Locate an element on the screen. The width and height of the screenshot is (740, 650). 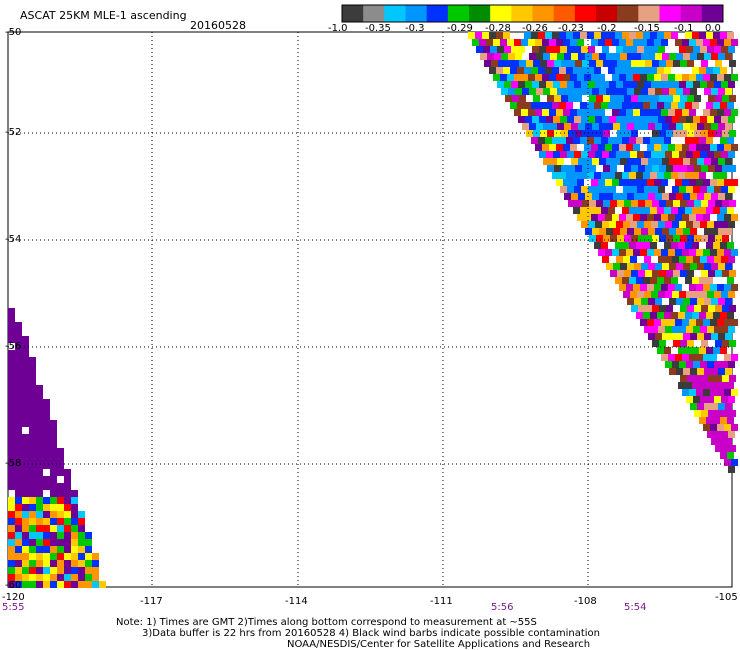
lon-label: -105 is located at coordinates (726, 597).